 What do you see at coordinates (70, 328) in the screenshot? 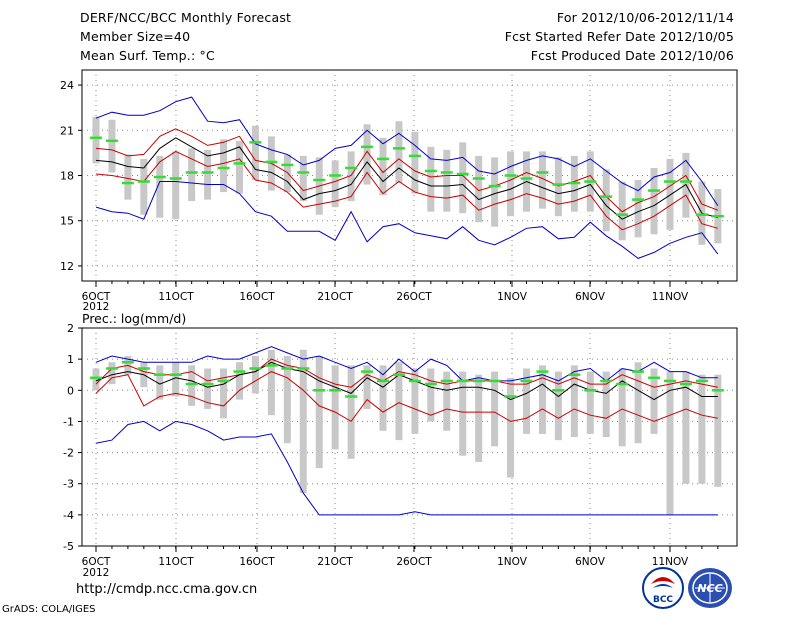
I see `y-tick-label: 2` at bounding box center [70, 328].